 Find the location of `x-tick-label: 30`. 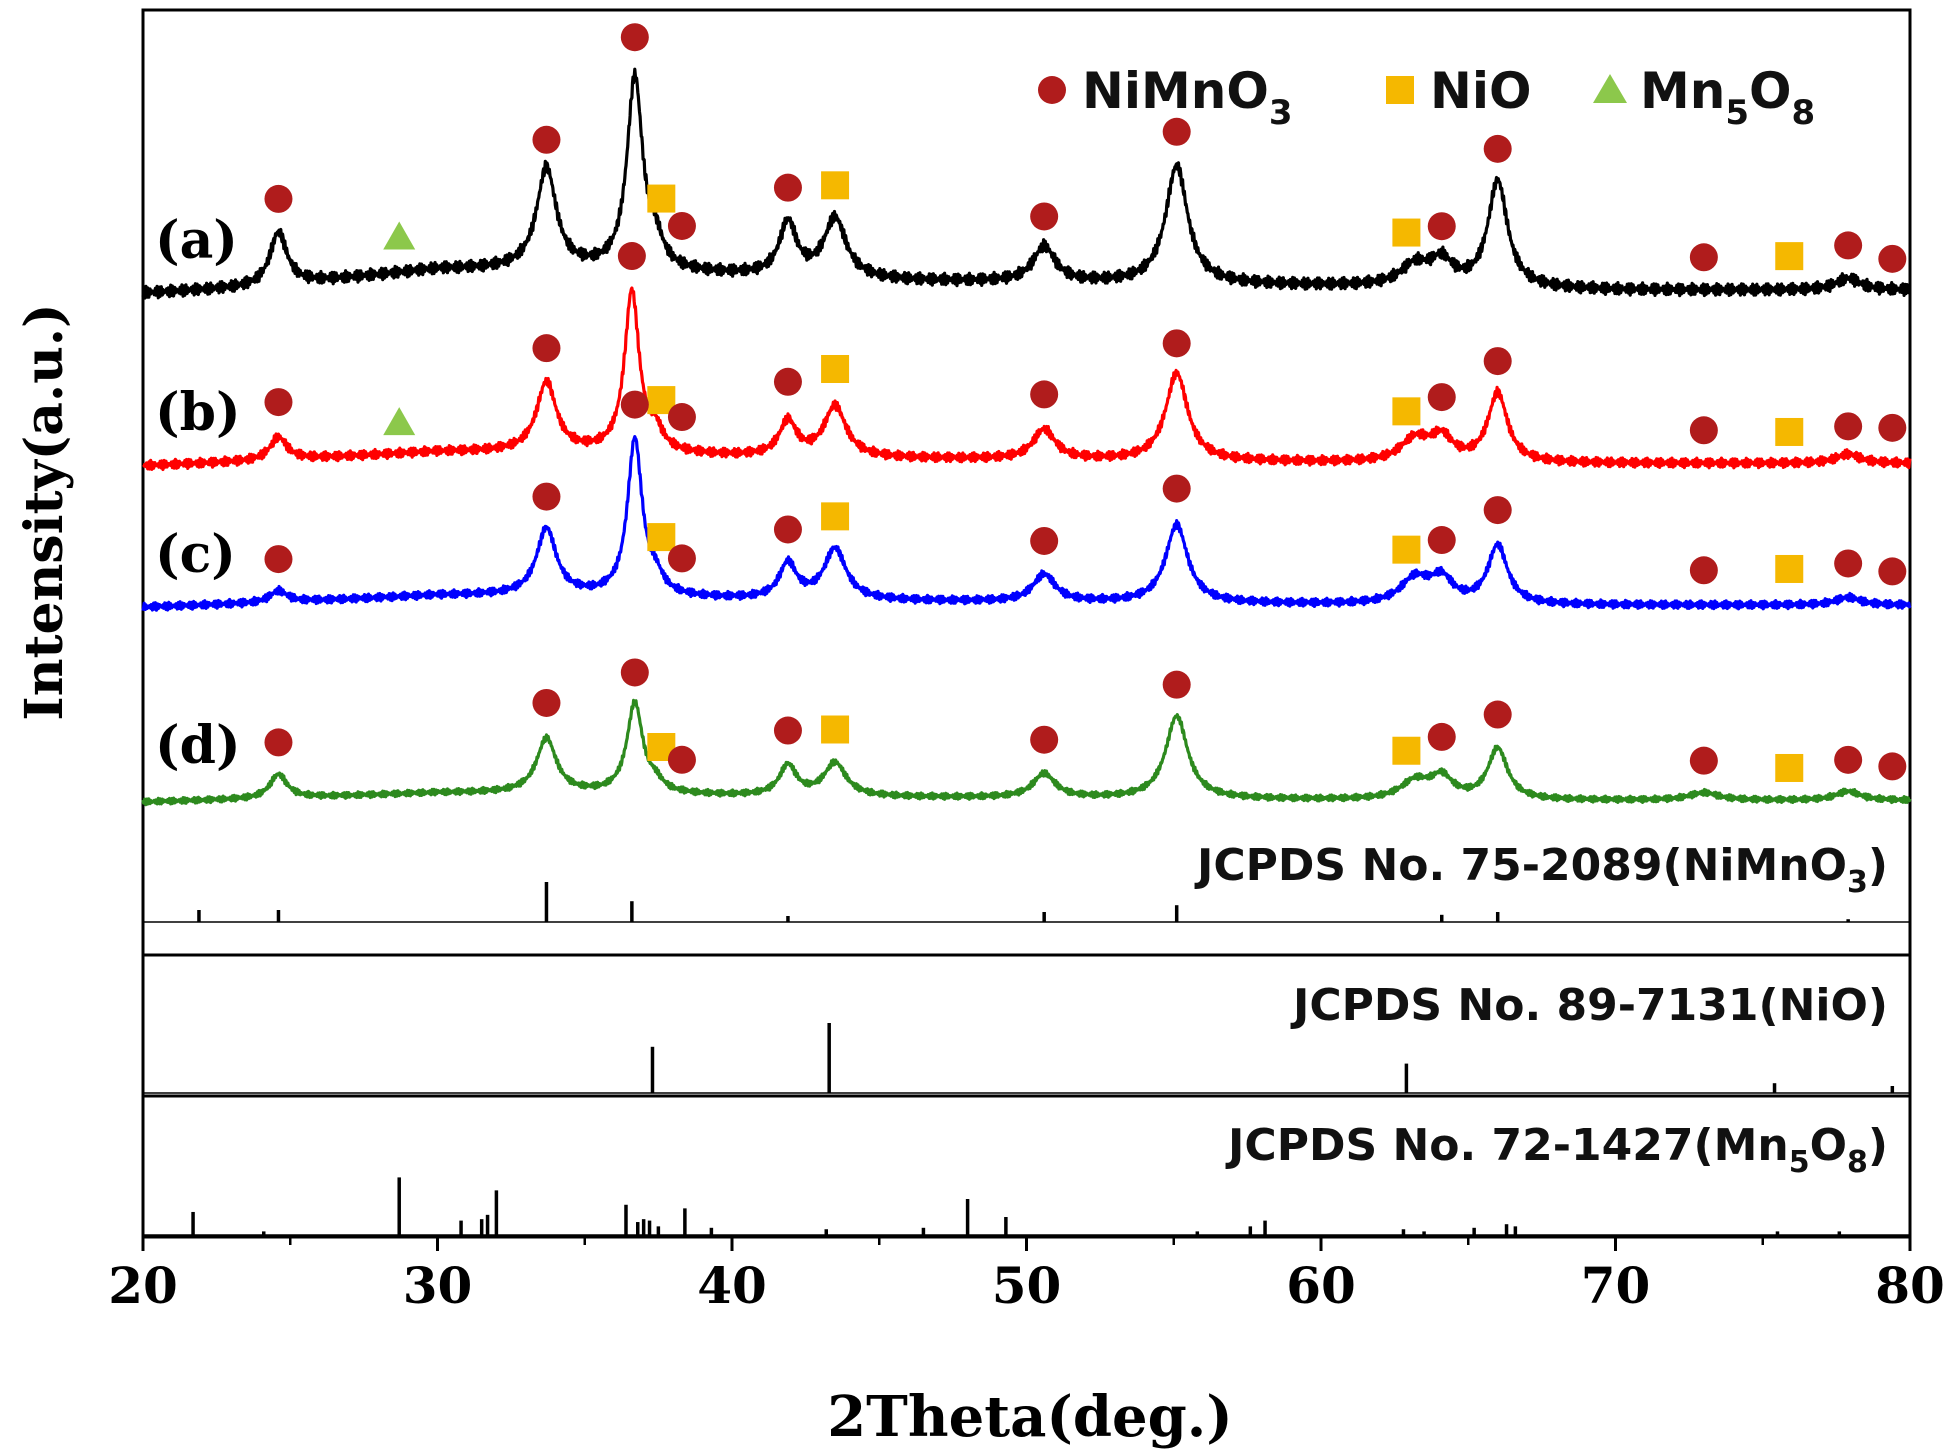

x-tick-label: 30 is located at coordinates (438, 1285).